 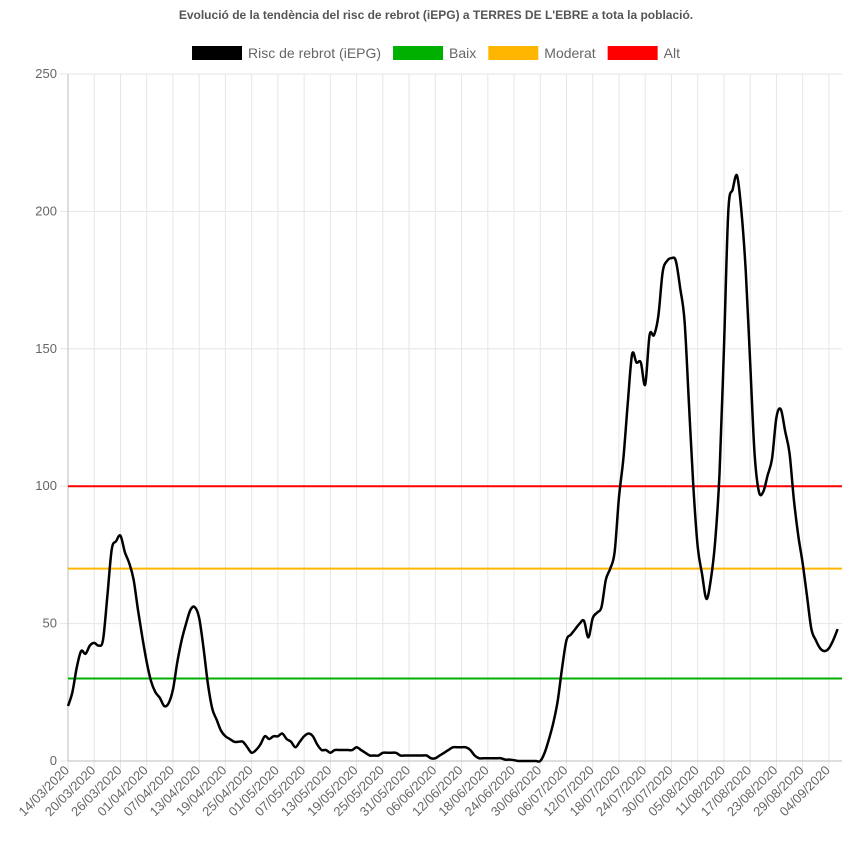 What do you see at coordinates (314, 53) in the screenshot?
I see `legend-label-0: Risc de rebrot (iEPG)` at bounding box center [314, 53].